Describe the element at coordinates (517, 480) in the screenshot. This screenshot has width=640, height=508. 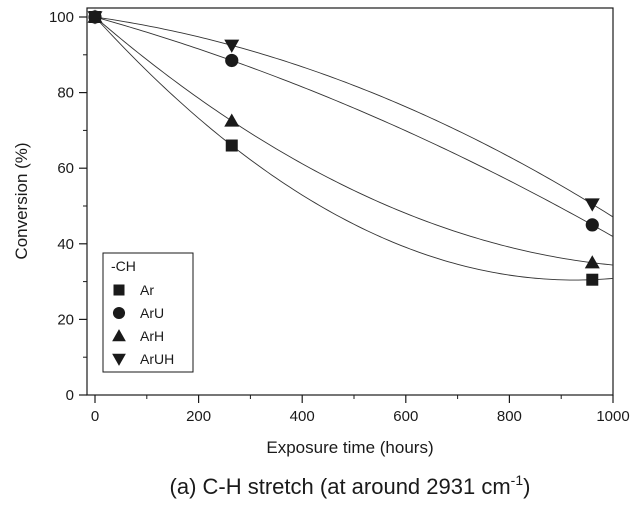
I see `caption-superscript: -1` at that location.